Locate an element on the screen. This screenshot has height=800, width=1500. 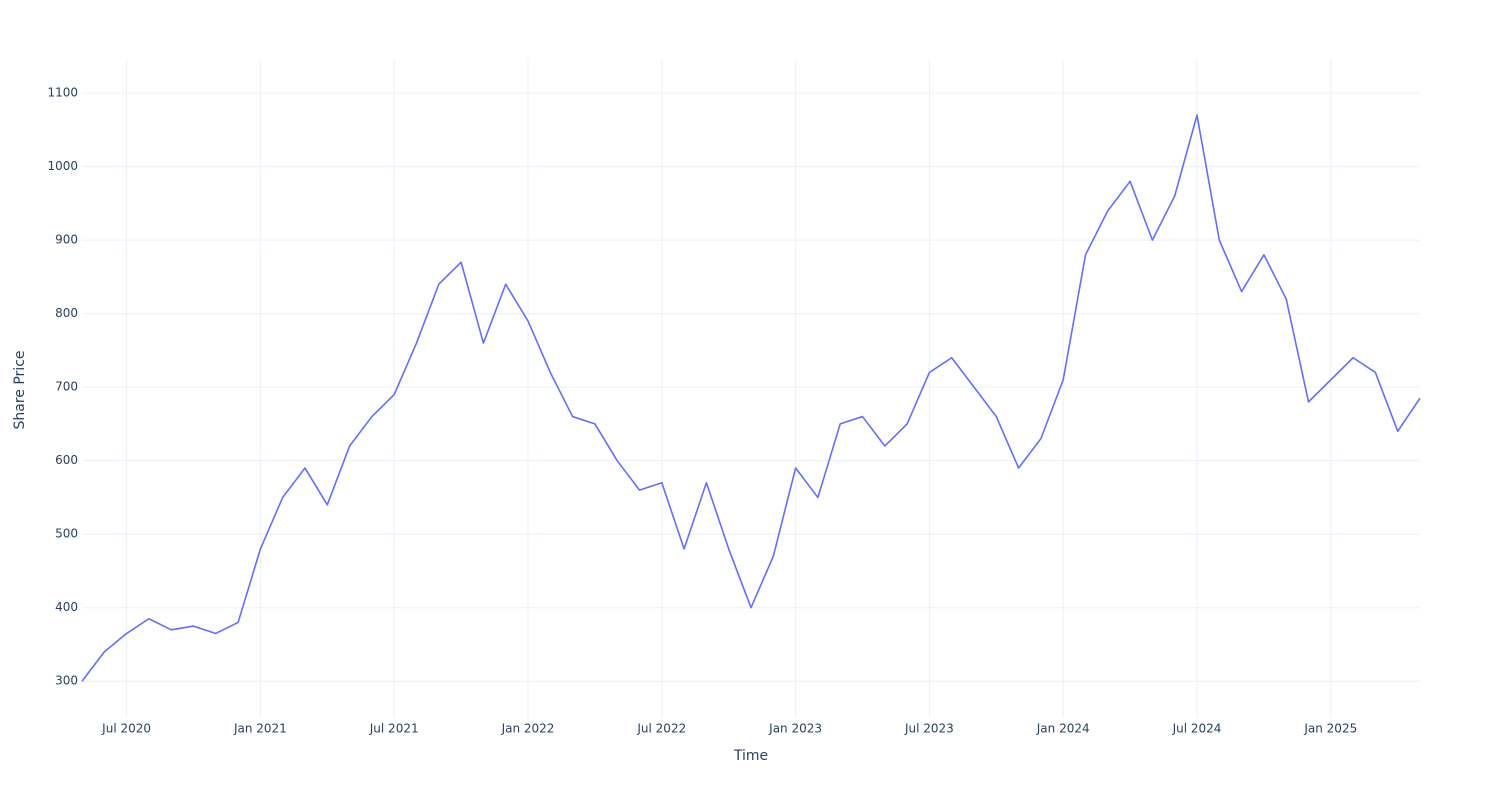
x-tick-label: Jul 2024 is located at coordinates (1197, 729).